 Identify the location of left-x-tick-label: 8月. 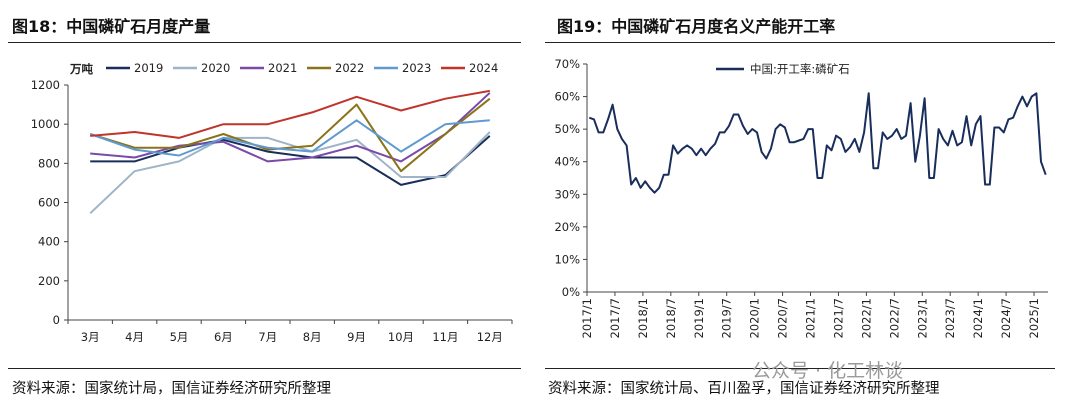
(312, 337).